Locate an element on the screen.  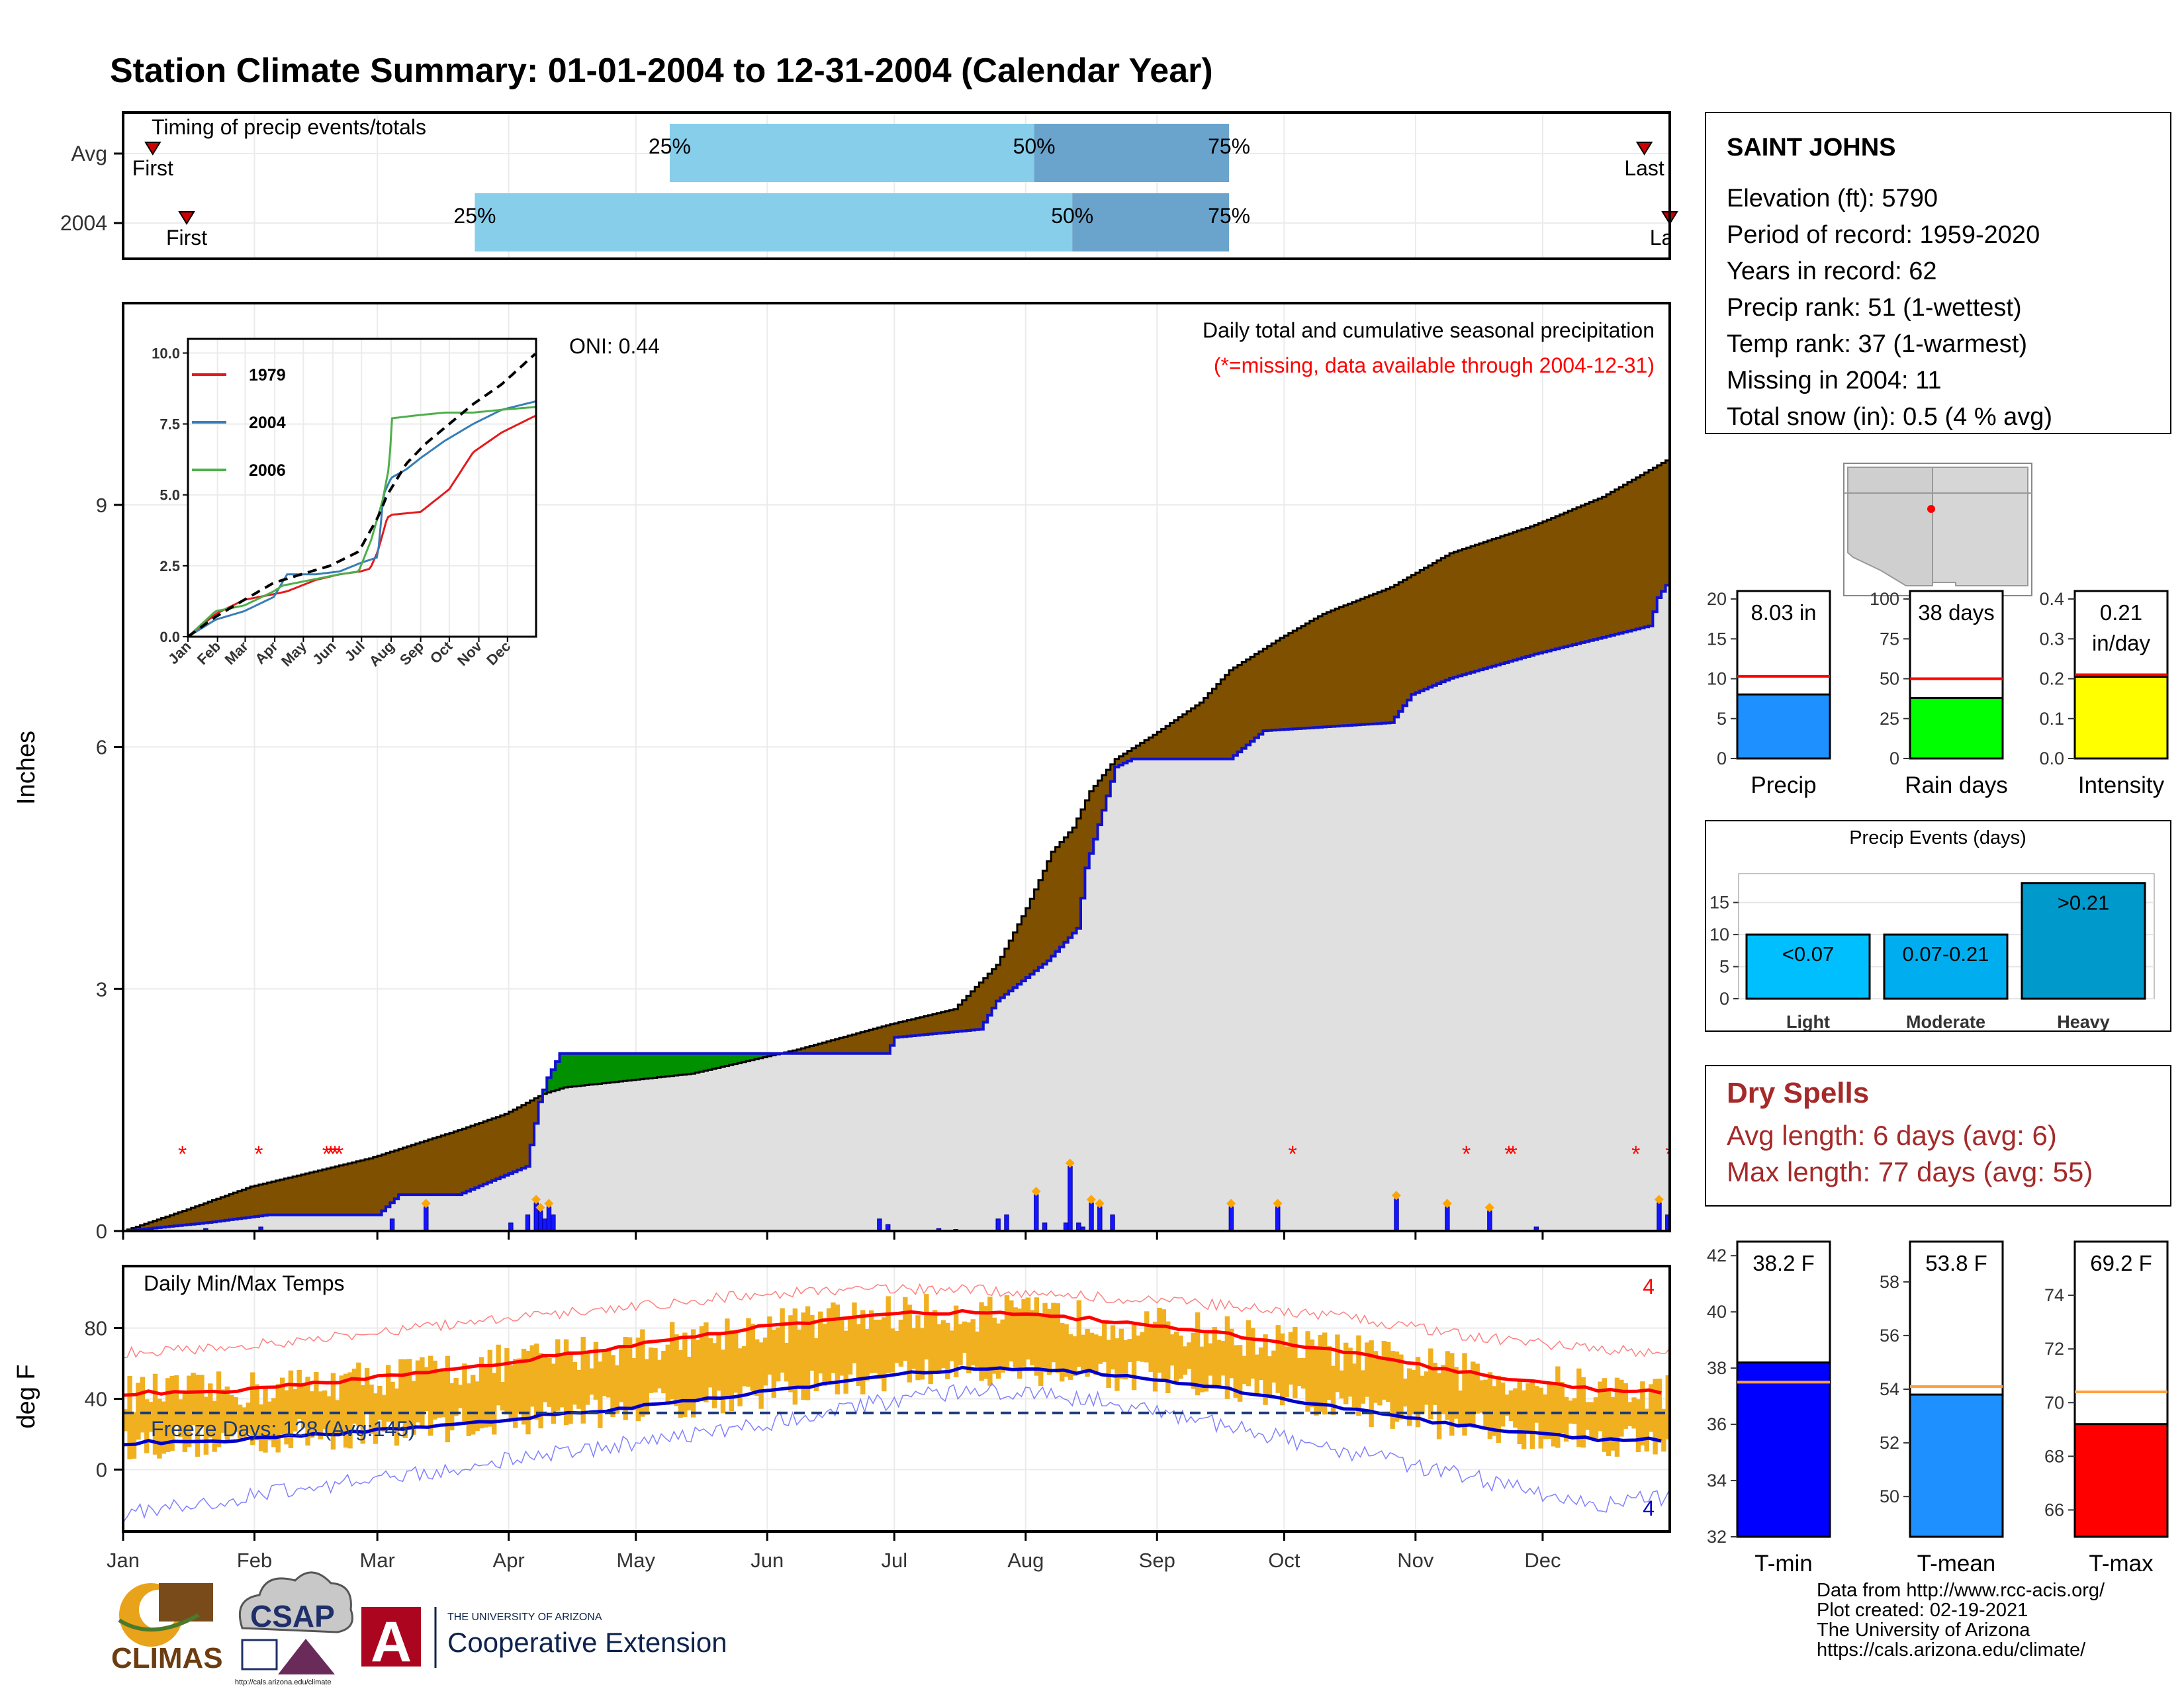
rain-days-chart-value-label: 38 days is located at coordinates (1957, 612).